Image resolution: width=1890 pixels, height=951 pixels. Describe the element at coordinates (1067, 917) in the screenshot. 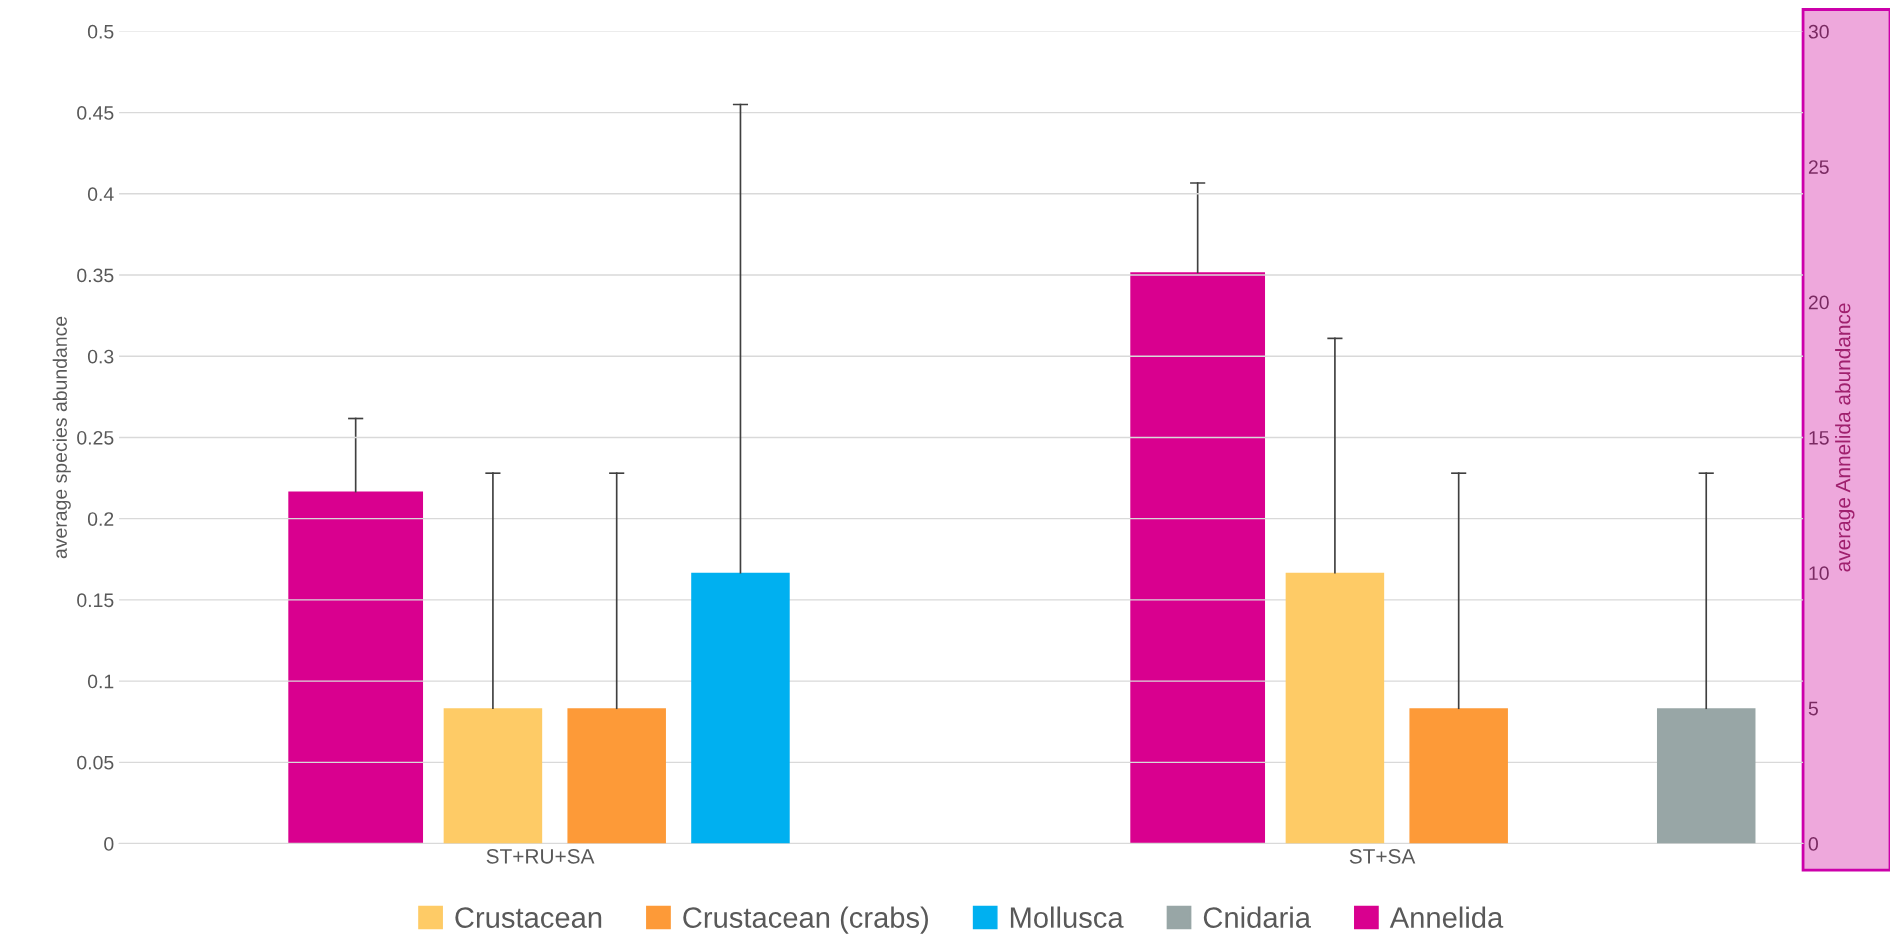

I see `legend-label: Mollusca` at that location.